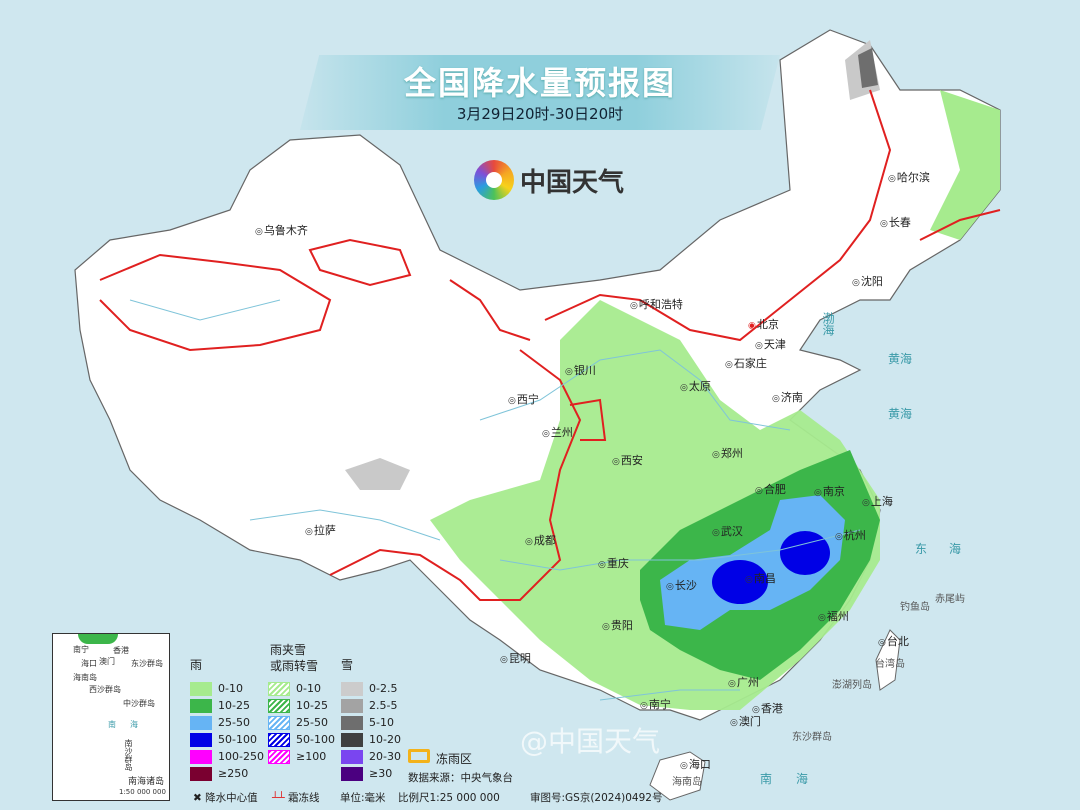  What do you see at coordinates (833, 616) in the screenshot?
I see `city-label: 福州` at bounding box center [833, 616].